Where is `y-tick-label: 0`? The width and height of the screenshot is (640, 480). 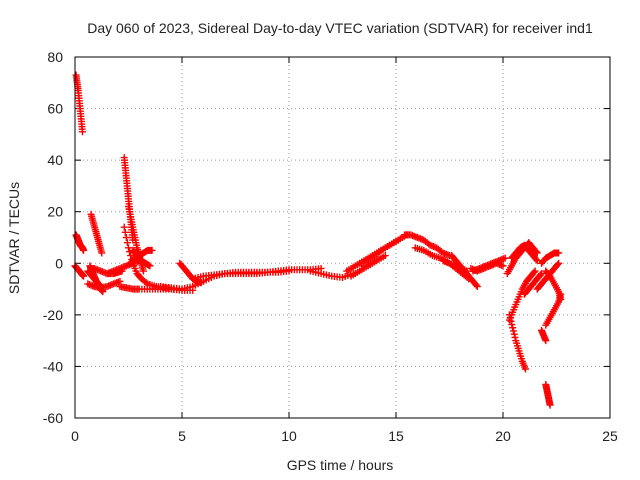
y-tick-label: 0 is located at coordinates (59, 263).